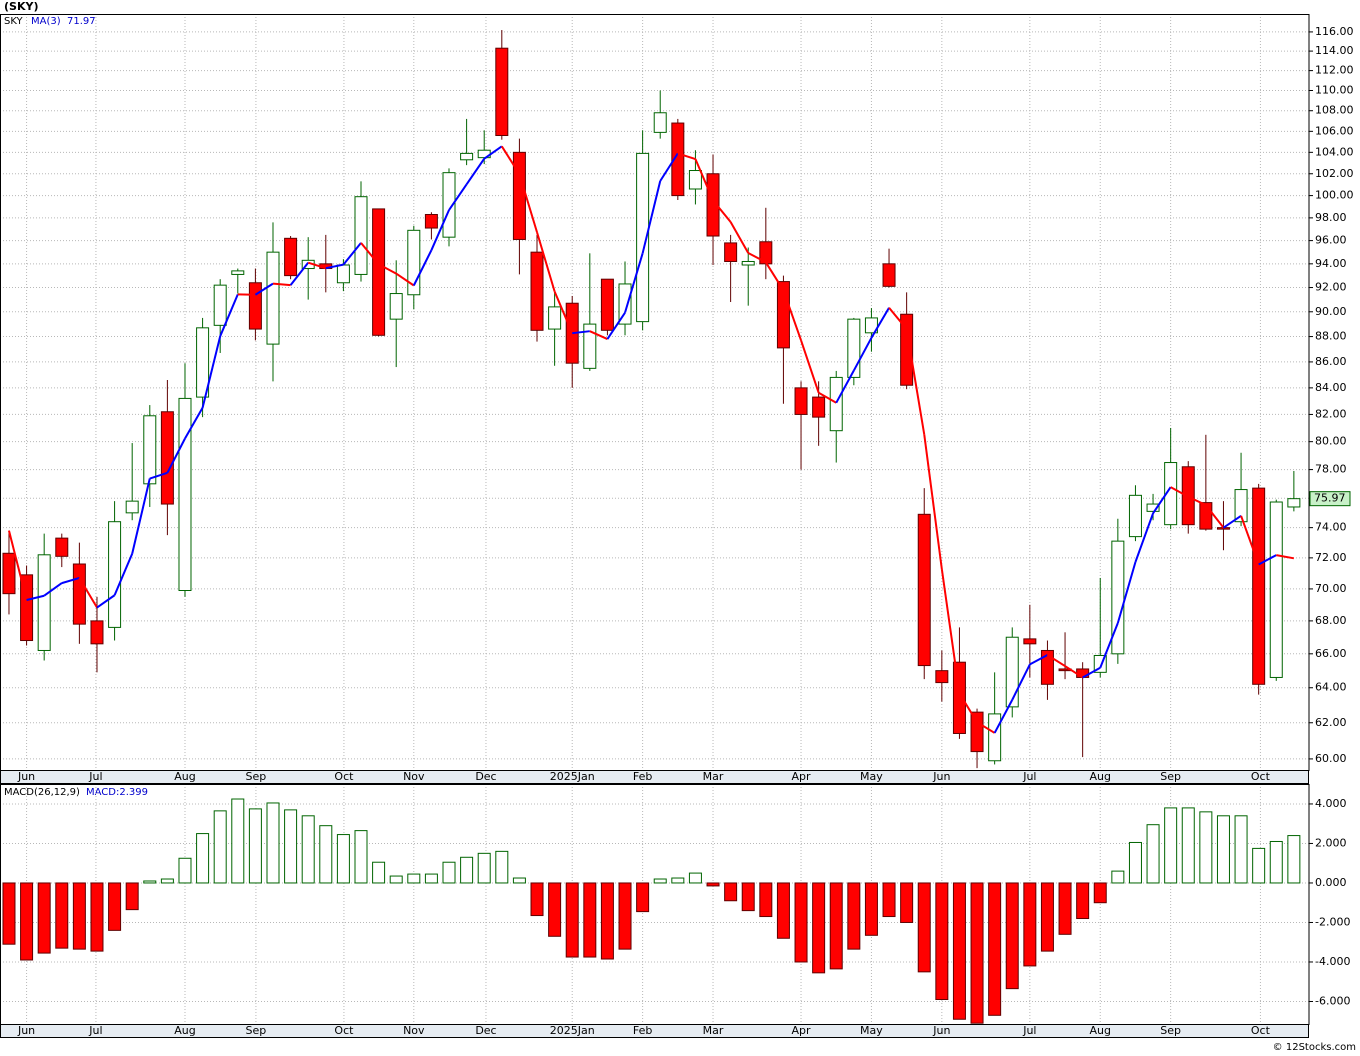 Image resolution: width=1360 pixels, height=1056 pixels. Describe the element at coordinates (1331, 336) in the screenshot. I see `y-tick-label: 88.00` at that location.